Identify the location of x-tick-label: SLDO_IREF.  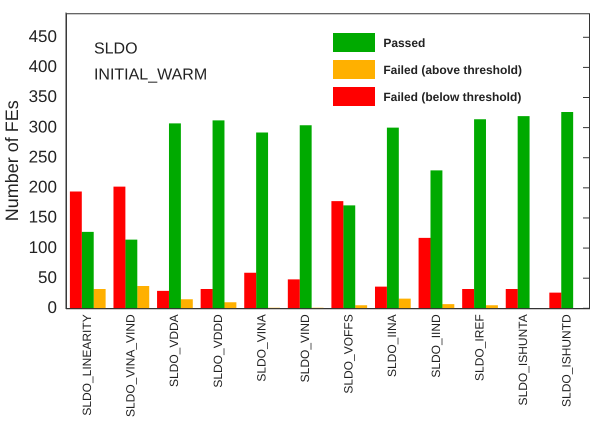
(479, 347).